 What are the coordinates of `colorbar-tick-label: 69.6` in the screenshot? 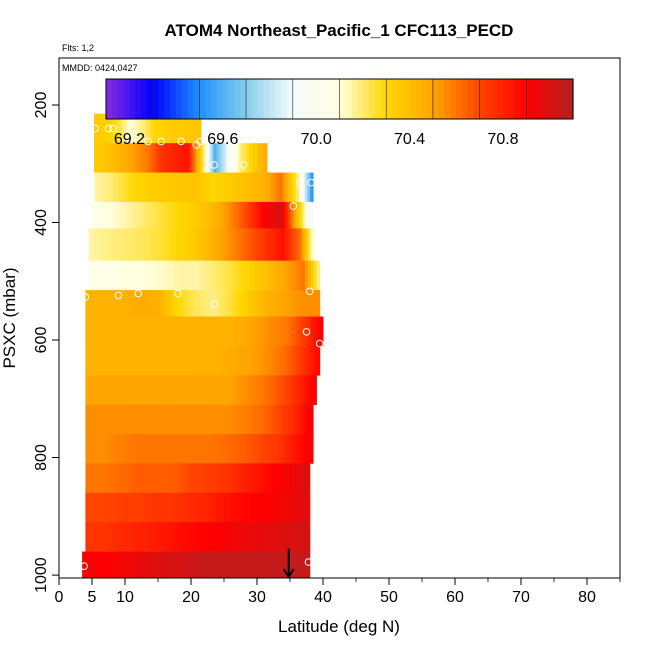 It's located at (222, 139).